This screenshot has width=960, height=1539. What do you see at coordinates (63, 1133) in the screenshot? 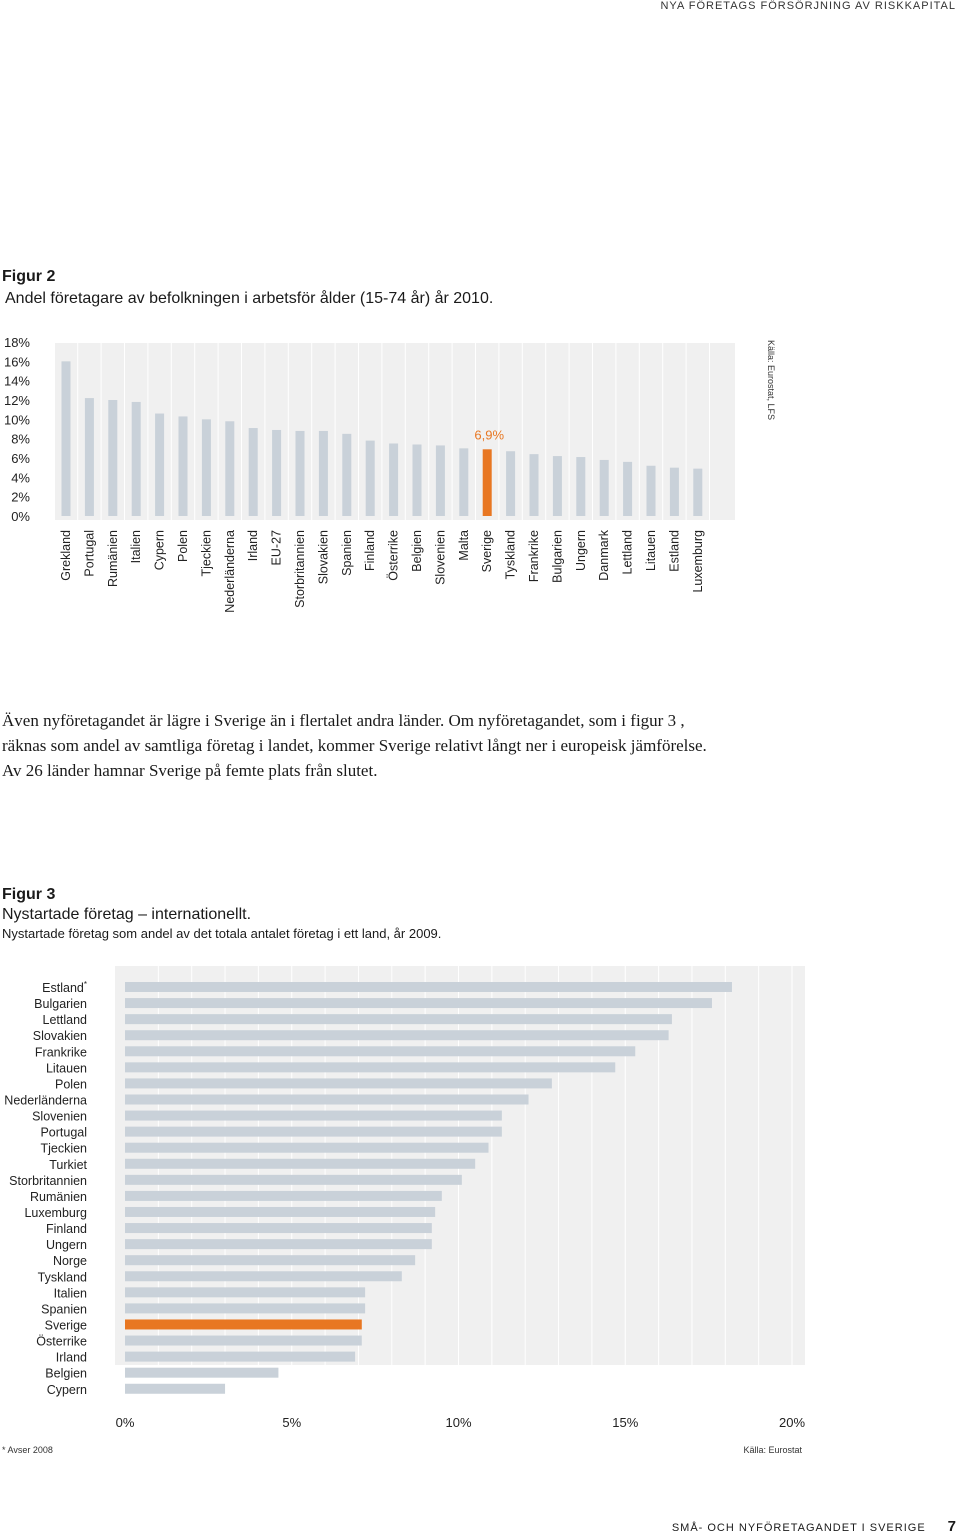
I see `figure3-category-label: Portugal` at bounding box center [63, 1133].